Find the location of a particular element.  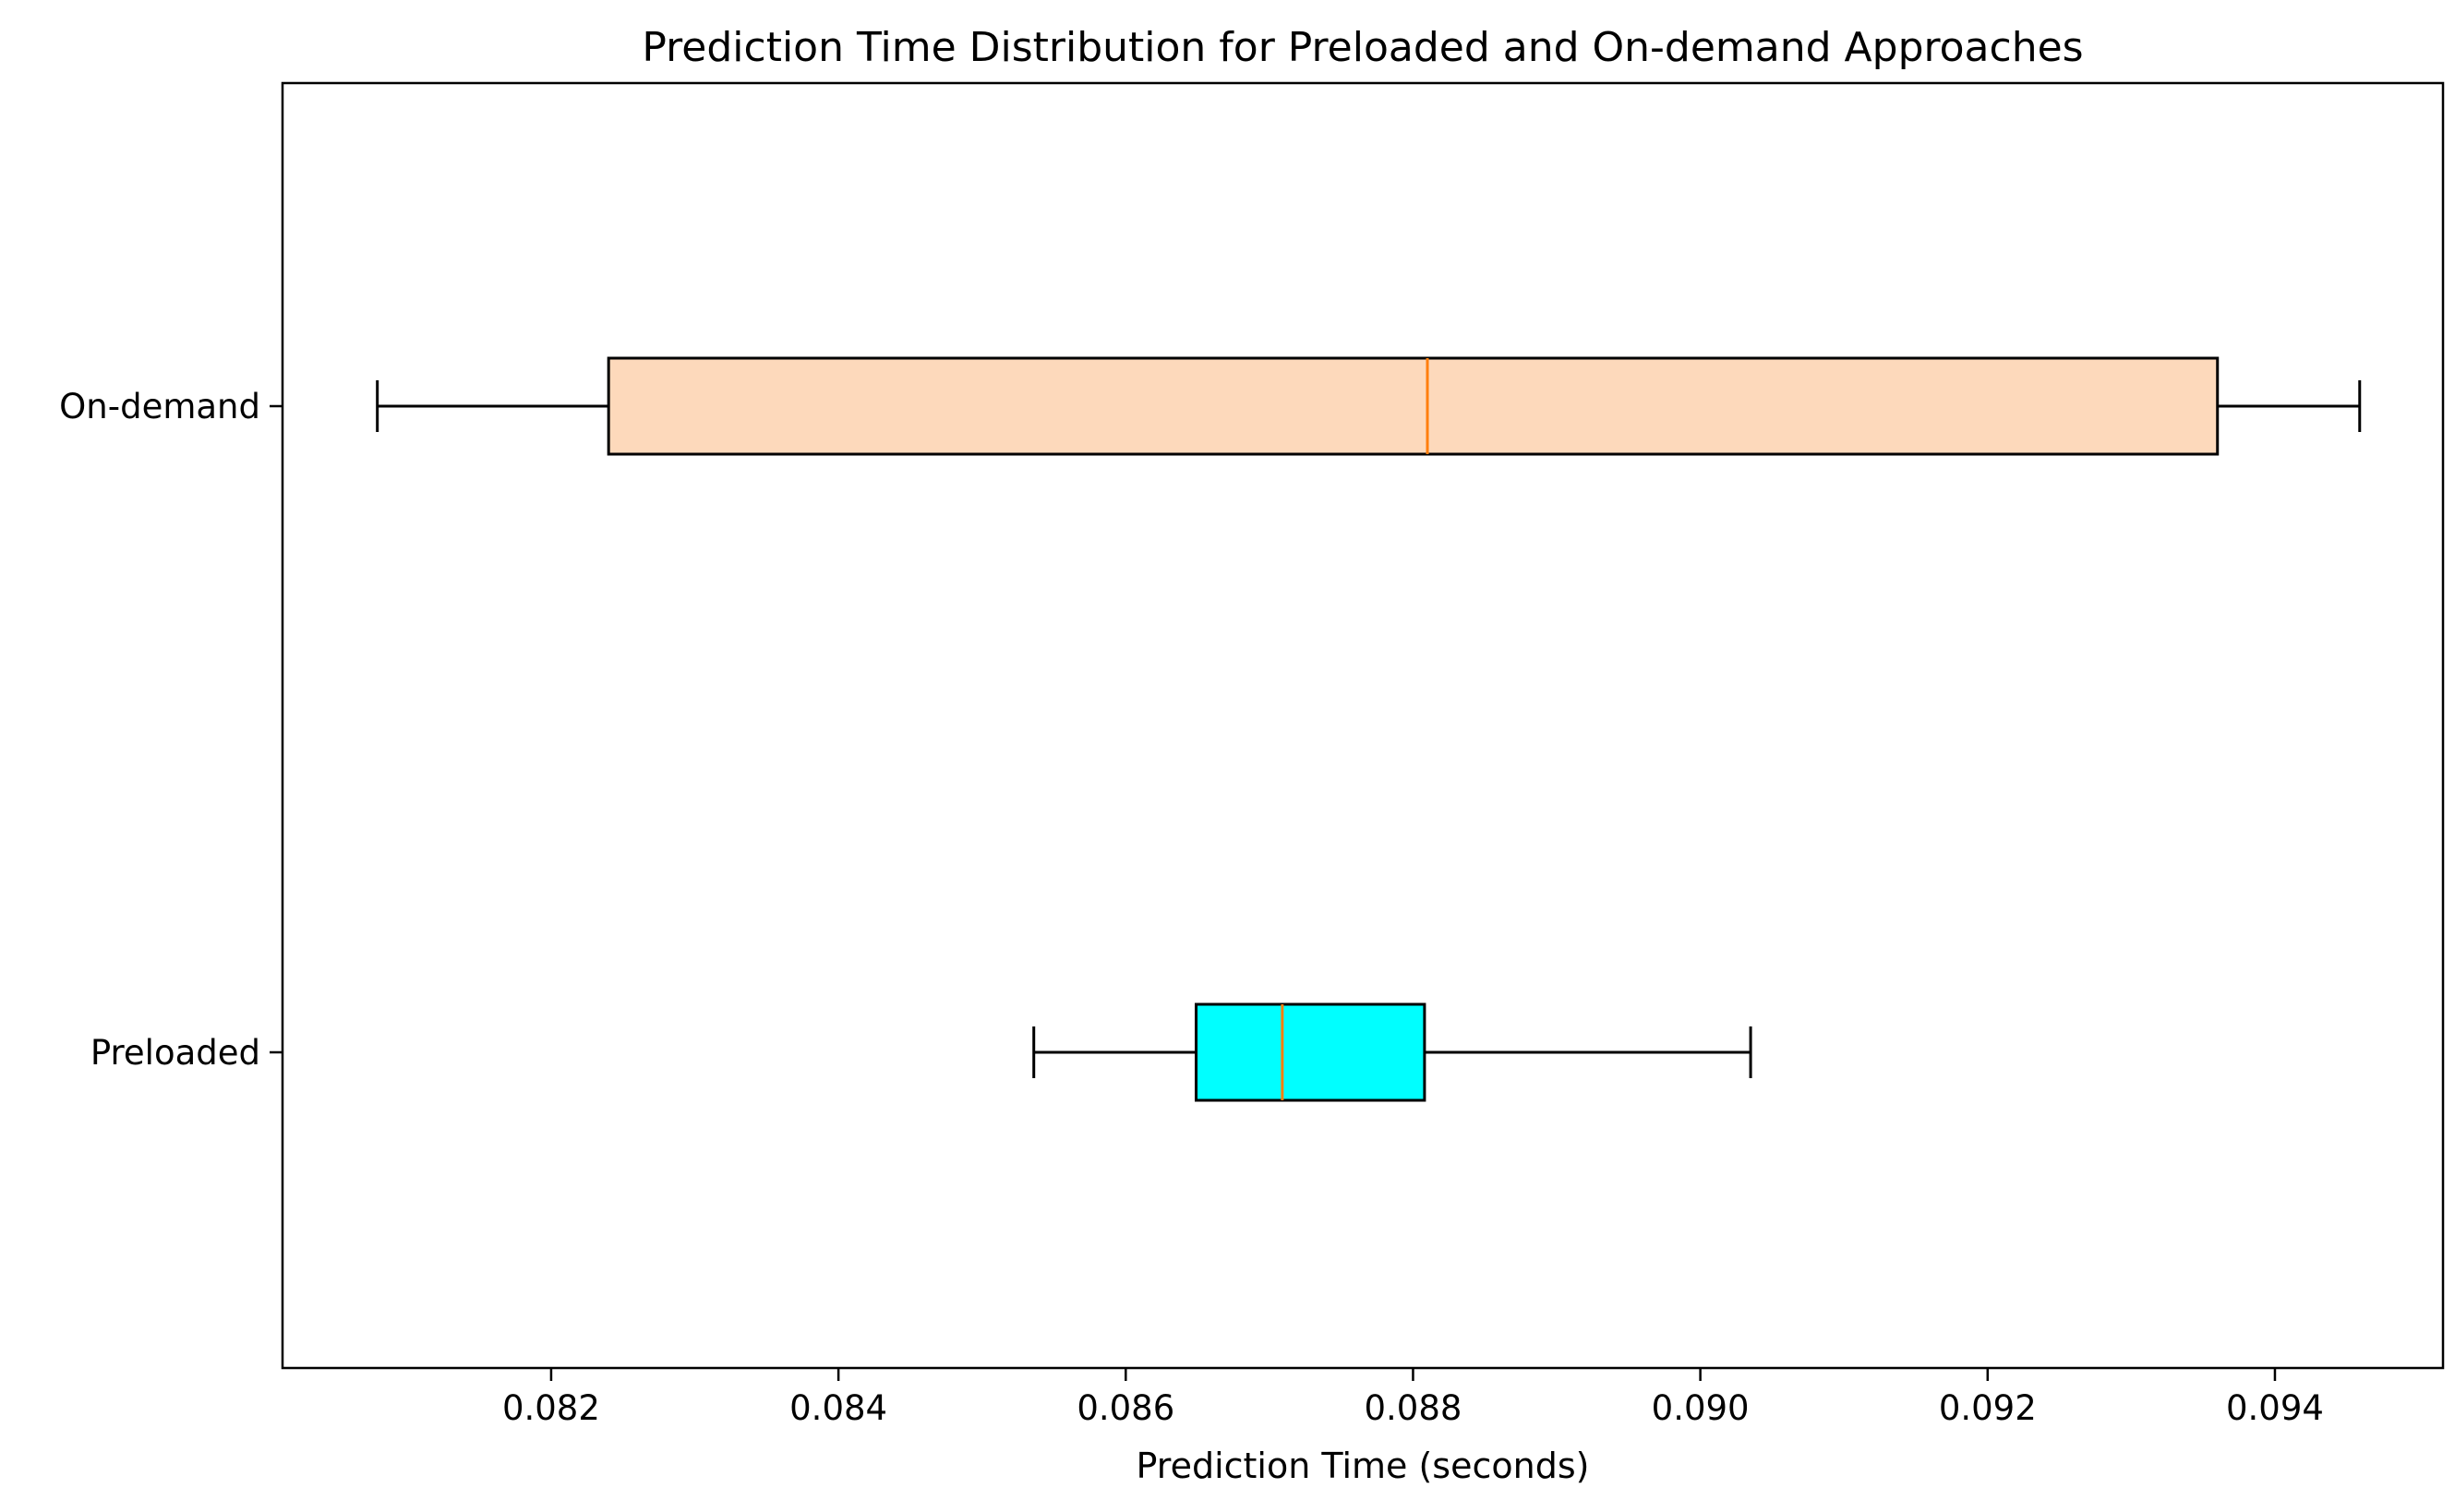

x-tick-label: 0.088 is located at coordinates (1413, 1408).